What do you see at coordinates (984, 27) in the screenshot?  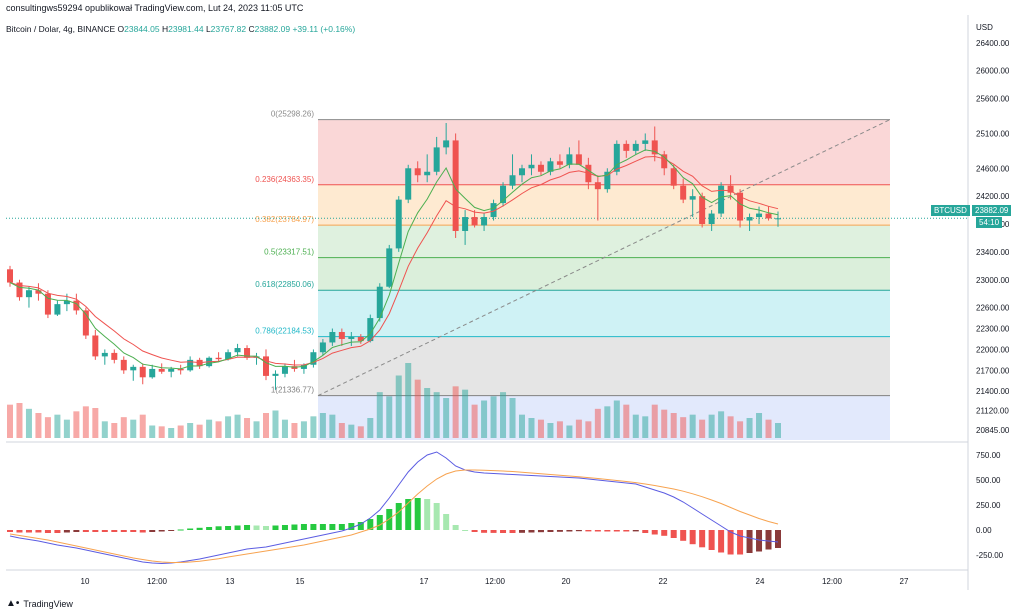 I see `currency-label: USD` at bounding box center [984, 27].